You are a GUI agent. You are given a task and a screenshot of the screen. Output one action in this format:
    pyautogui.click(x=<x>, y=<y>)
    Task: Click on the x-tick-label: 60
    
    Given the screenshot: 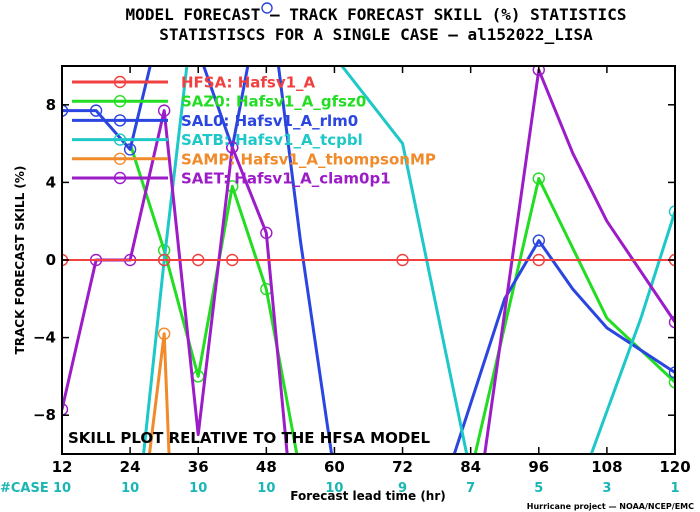 What is the action you would take?
    pyautogui.click(x=334, y=467)
    